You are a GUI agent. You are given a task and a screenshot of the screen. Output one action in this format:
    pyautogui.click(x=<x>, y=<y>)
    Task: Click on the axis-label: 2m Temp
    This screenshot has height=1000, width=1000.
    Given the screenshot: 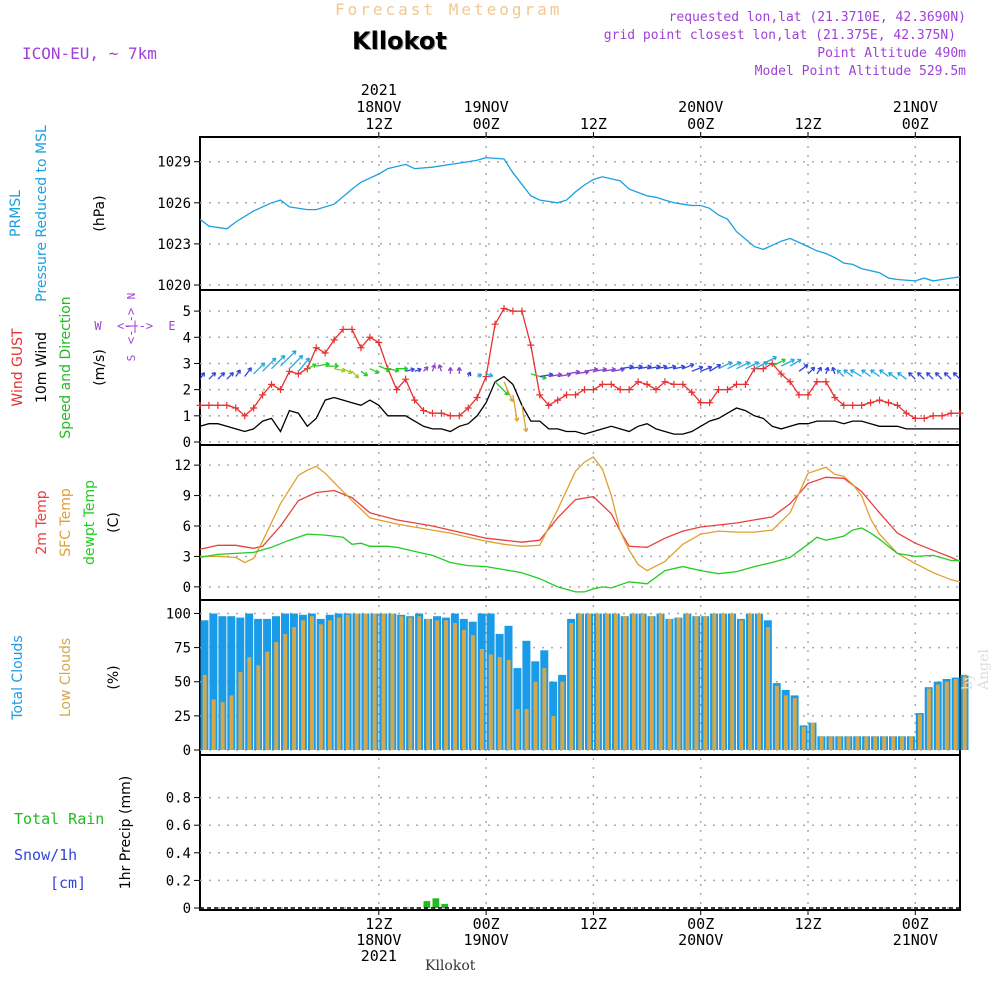 What is the action you would take?
    pyautogui.click(x=42, y=522)
    